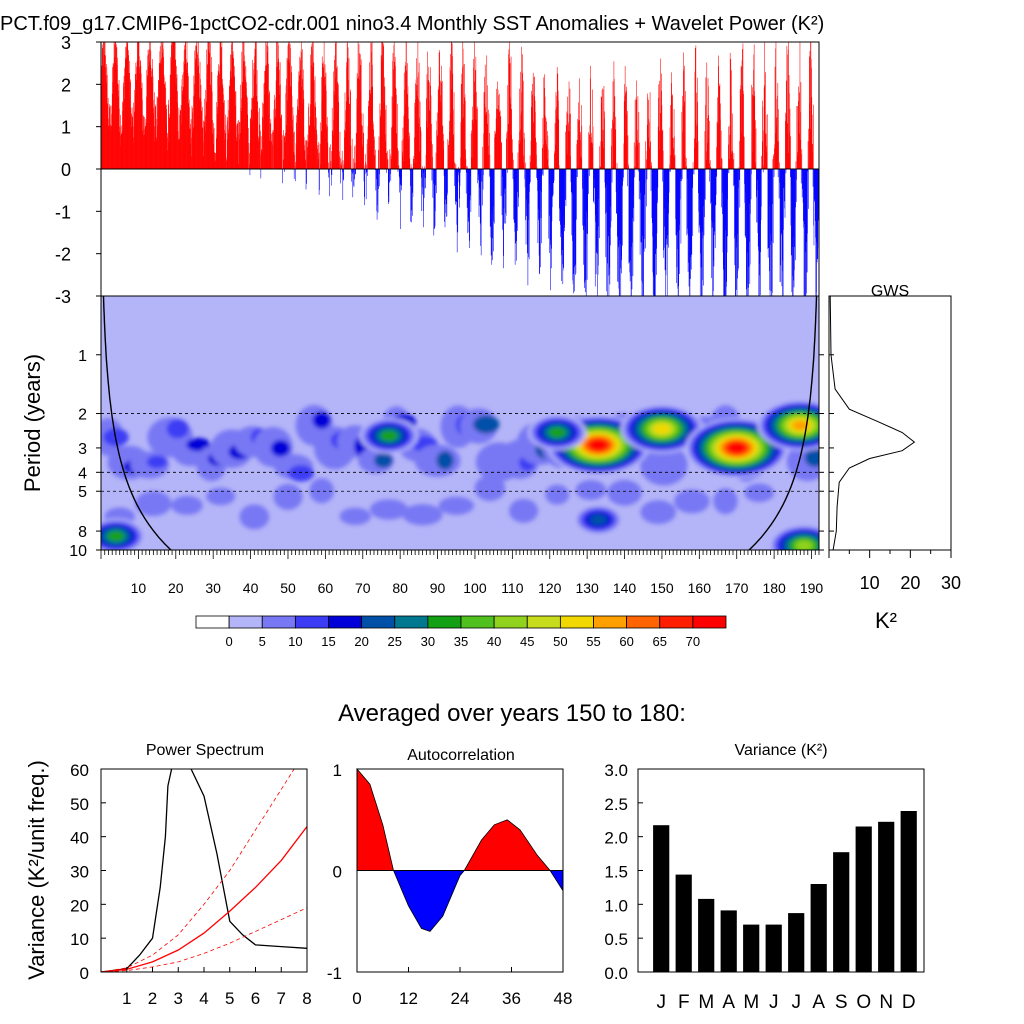 The height and width of the screenshot is (1024, 1024). I want to click on variance-x-tick-label: A, so click(818, 1002).